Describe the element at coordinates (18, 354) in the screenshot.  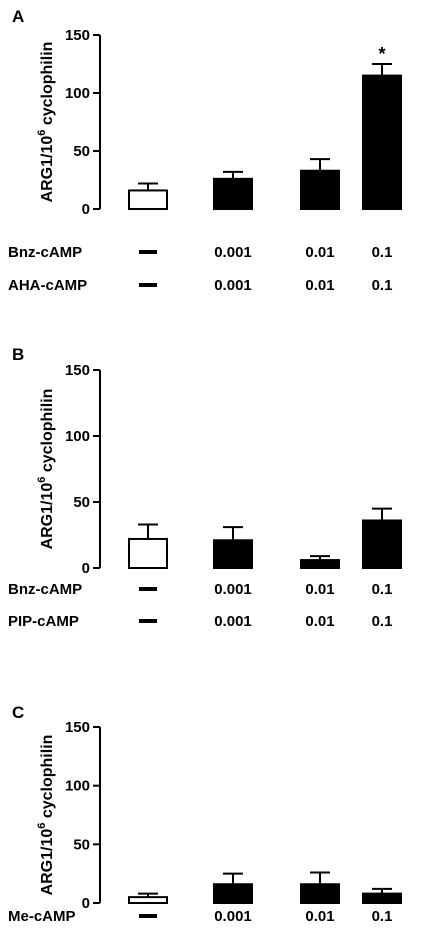
I see `panel-letter: B` at that location.